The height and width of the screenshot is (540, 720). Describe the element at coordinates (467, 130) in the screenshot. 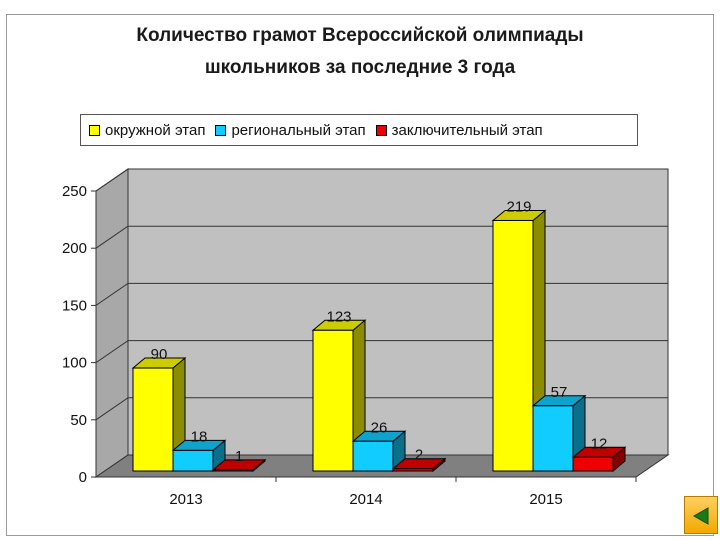

I see `legend-label-zaklyuchitelny: заключительный этап` at that location.